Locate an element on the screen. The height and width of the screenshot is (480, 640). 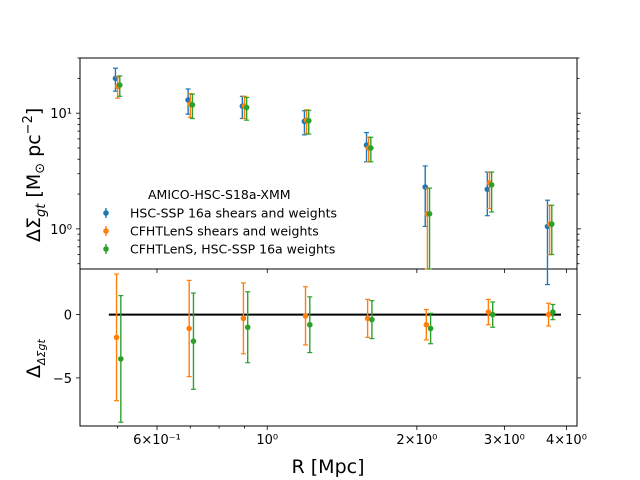
x-tick-label: 3×10⁰ is located at coordinates (504, 440).